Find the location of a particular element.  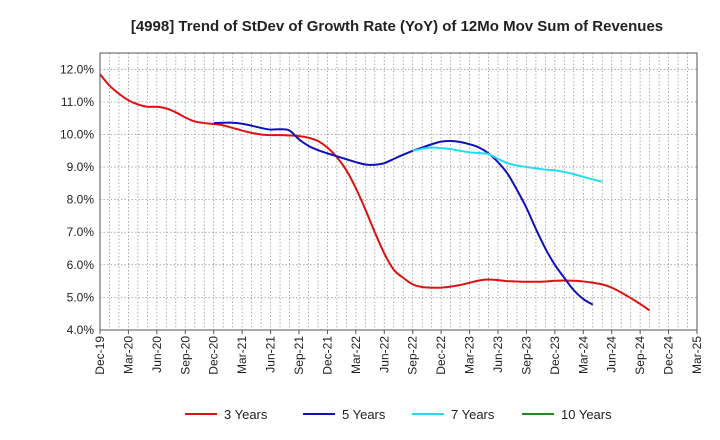

x-tick-label: Jun-24 is located at coordinates (612, 354).